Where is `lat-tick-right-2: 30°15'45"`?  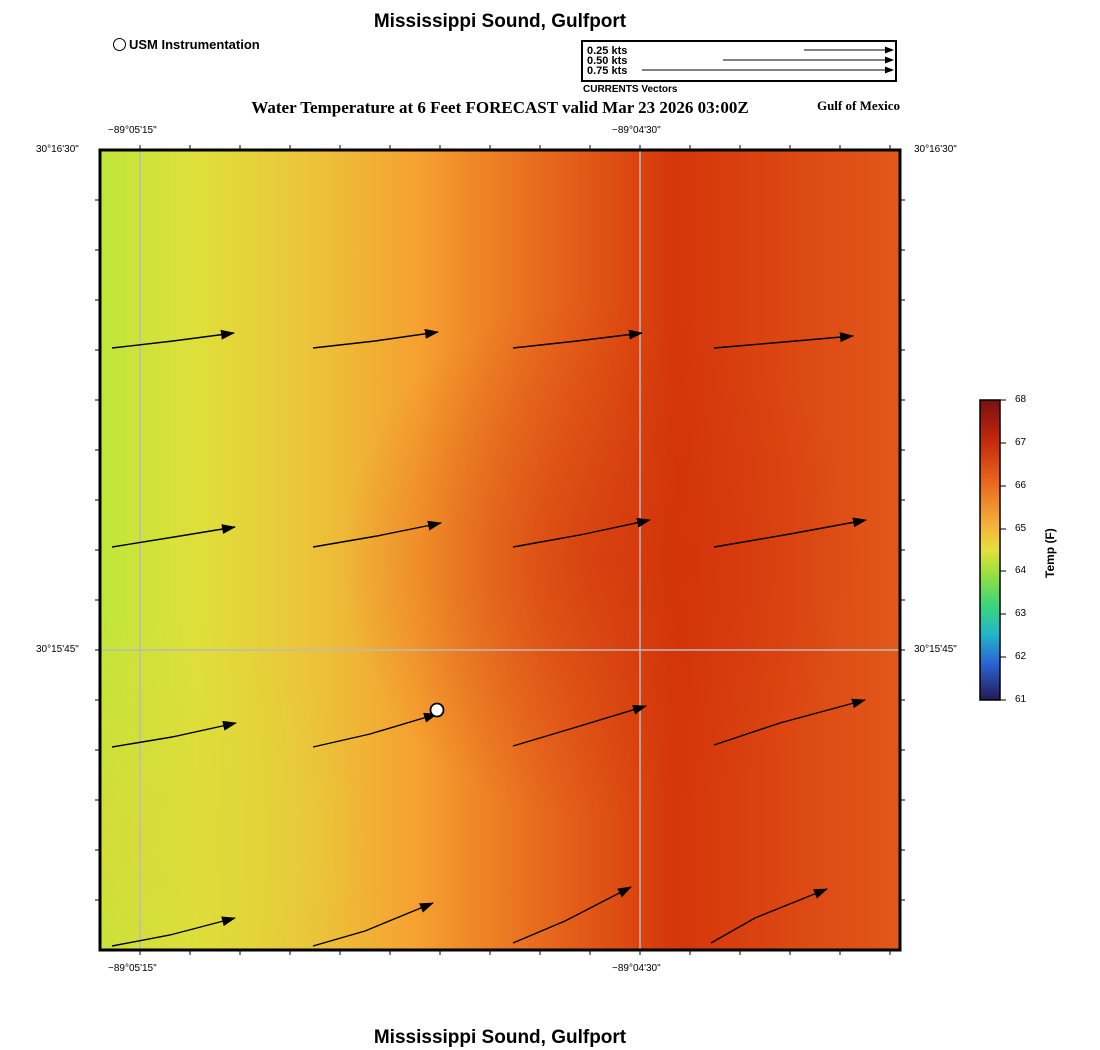 lat-tick-right-2: 30°15'45" is located at coordinates (935, 649).